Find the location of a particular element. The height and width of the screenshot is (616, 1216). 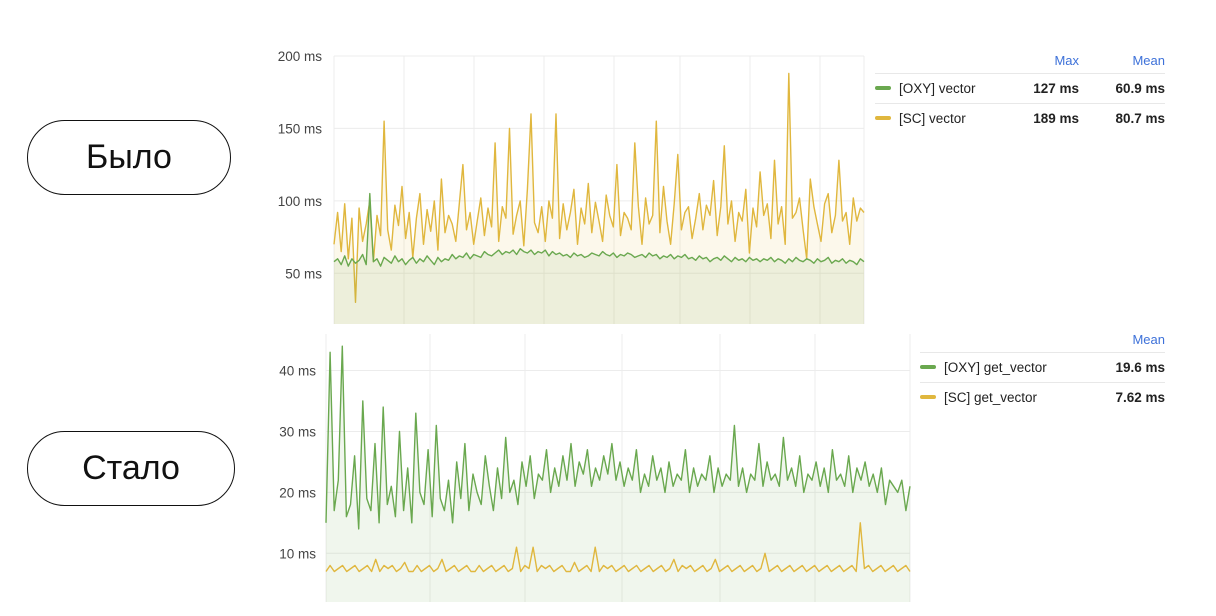

legend-before-row-oxy: [OXY] vector 127 ms 60.9 ms is located at coordinates (1020, 88).